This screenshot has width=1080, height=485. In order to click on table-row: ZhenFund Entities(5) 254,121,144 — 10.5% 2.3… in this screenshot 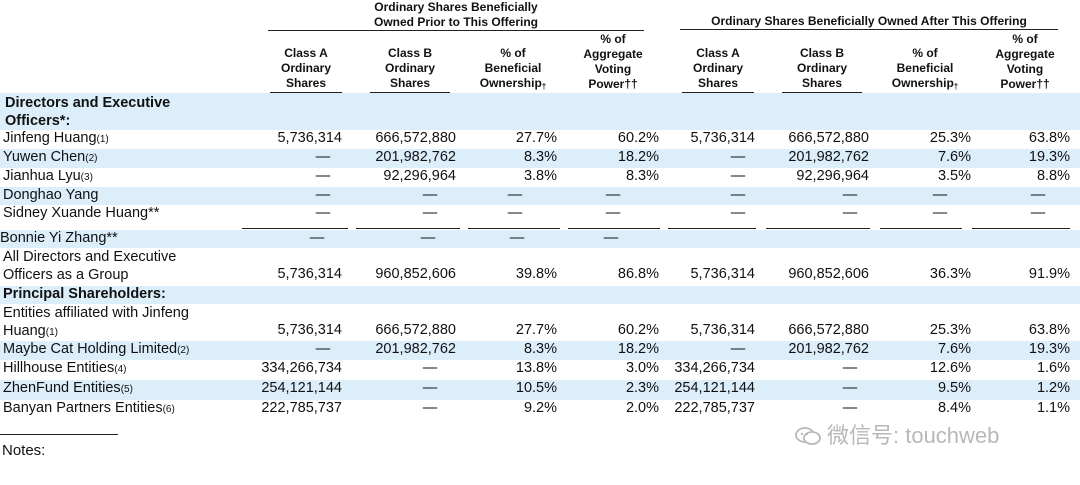, I will do `click(540, 390)`.